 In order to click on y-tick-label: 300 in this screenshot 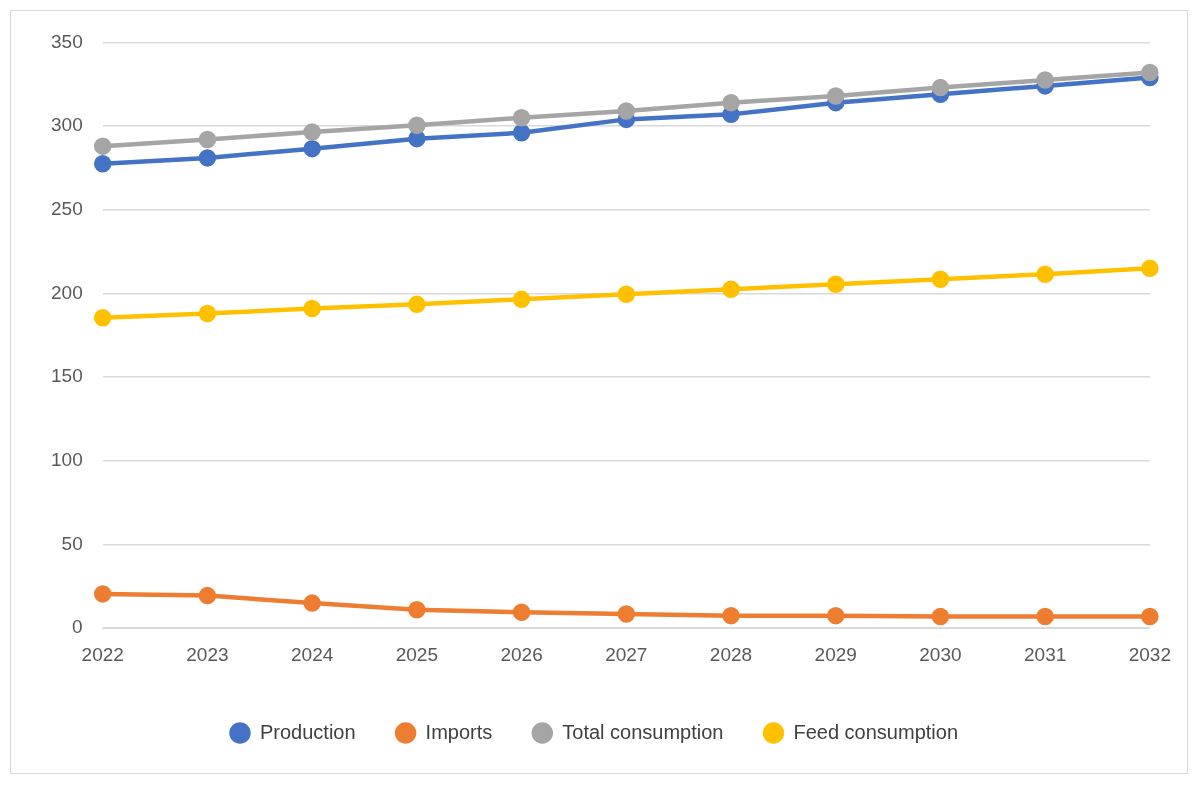, I will do `click(67, 125)`.